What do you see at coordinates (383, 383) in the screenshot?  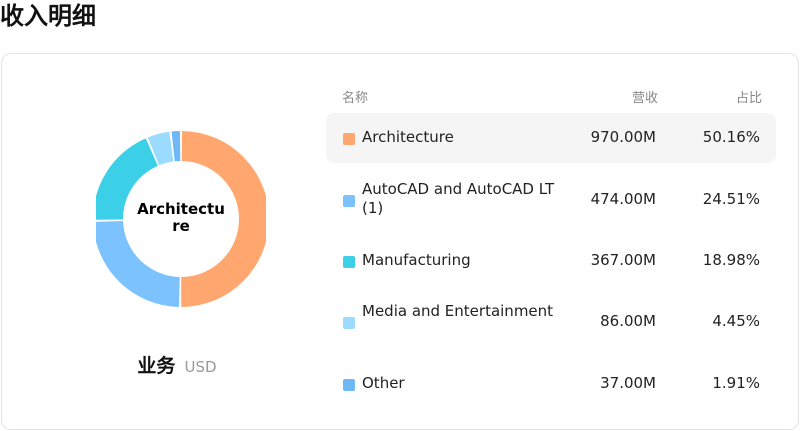 I see `row-name: Other` at bounding box center [383, 383].